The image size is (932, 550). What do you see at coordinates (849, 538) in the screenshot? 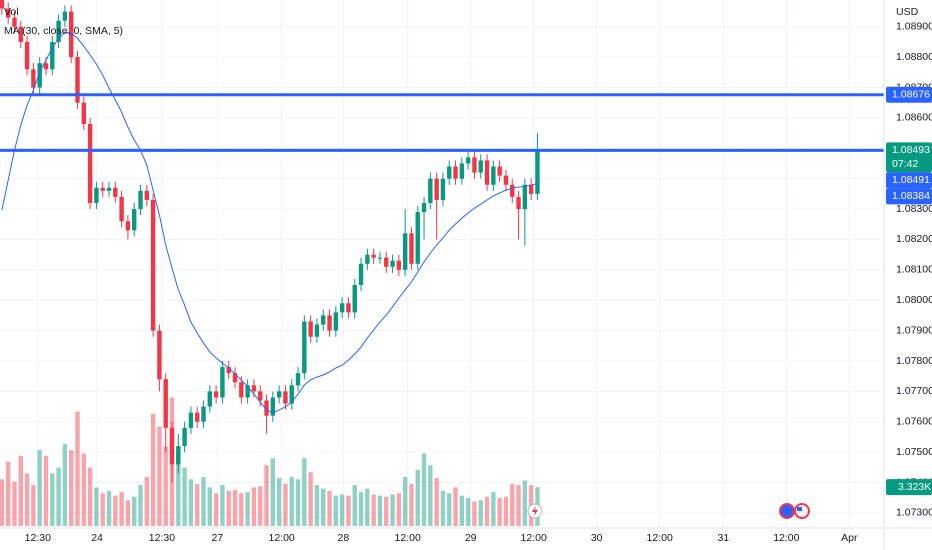
I see `x-tick-label: Apr` at bounding box center [849, 538].